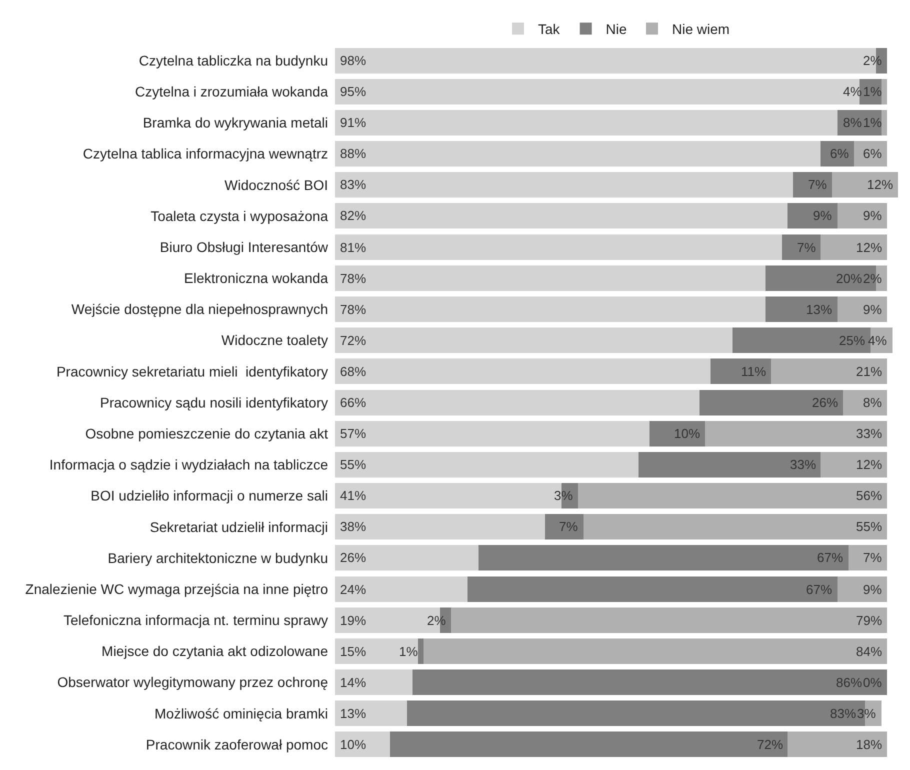 Image resolution: width=910 pixels, height=770 pixels. Describe the element at coordinates (239, 216) in the screenshot. I see `y-tick-label: Toaleta czysta i wyposażona` at that location.